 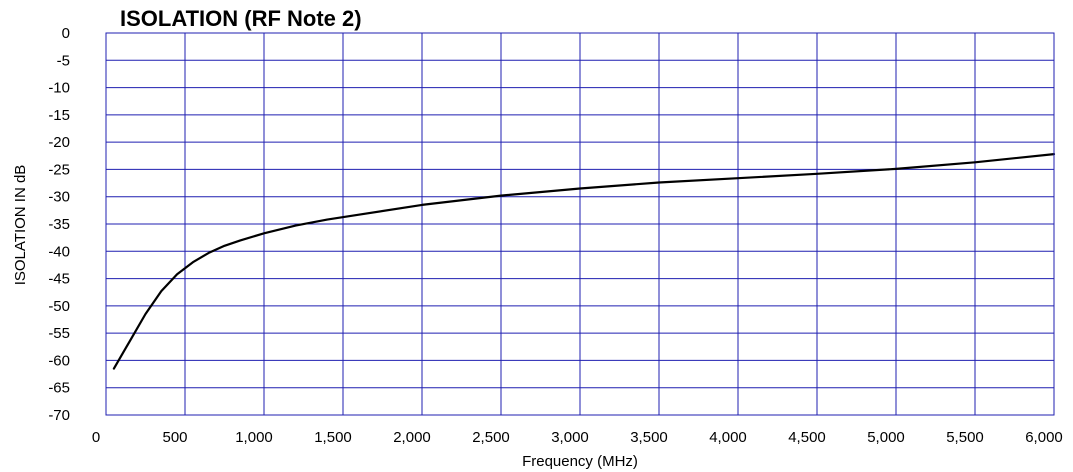 I want to click on x-tick-label: 3,500, so click(x=649, y=437).